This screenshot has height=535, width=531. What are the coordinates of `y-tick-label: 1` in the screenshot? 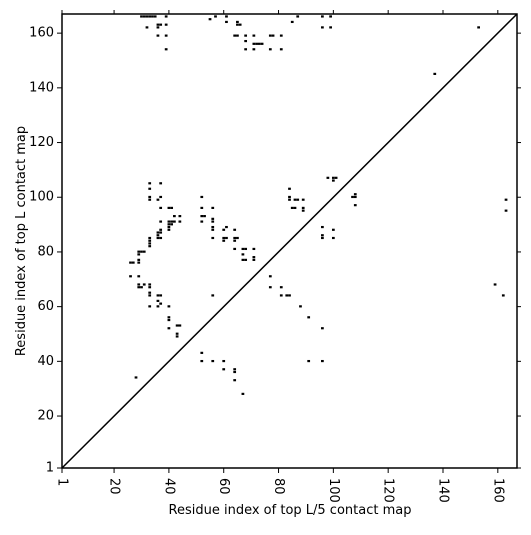 It's located at (50, 468).